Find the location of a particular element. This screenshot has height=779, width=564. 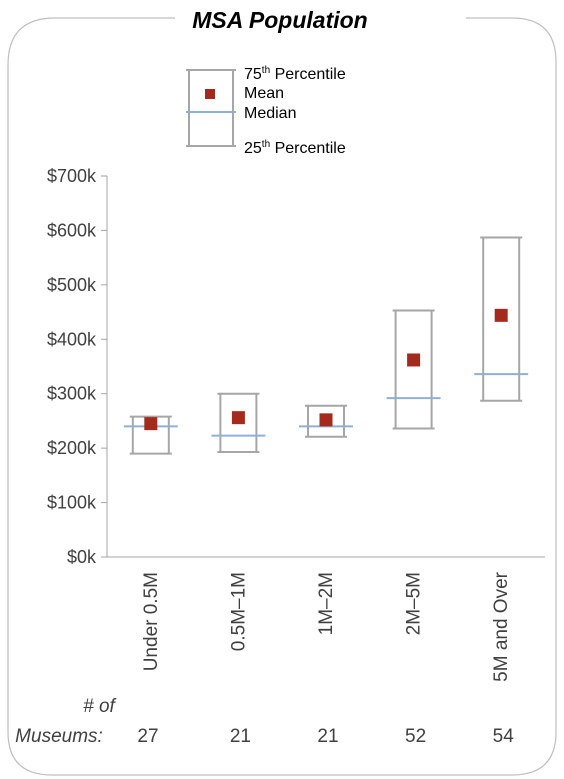

x-category-label: 1M–2M is located at coordinates (326, 603).